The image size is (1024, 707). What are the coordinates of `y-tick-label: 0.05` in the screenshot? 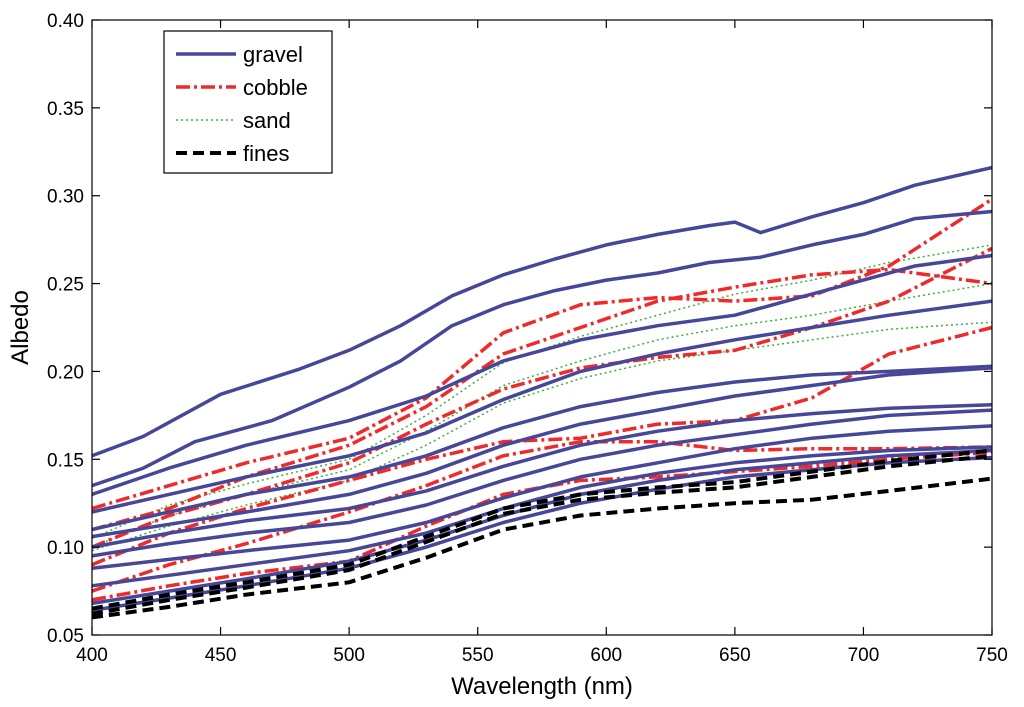 It's located at (65, 636).